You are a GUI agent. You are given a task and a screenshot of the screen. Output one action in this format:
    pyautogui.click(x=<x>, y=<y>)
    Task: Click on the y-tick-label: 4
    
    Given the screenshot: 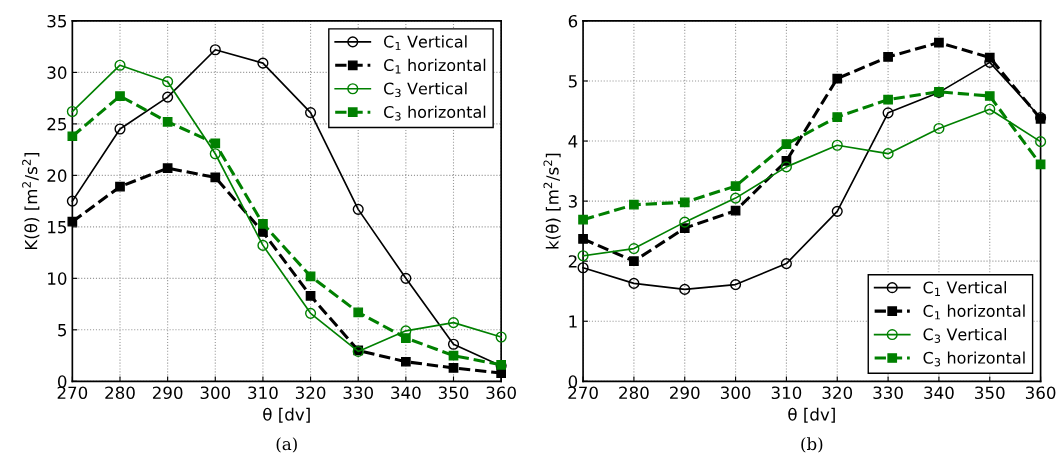 What is the action you would take?
    pyautogui.click(x=573, y=141)
    